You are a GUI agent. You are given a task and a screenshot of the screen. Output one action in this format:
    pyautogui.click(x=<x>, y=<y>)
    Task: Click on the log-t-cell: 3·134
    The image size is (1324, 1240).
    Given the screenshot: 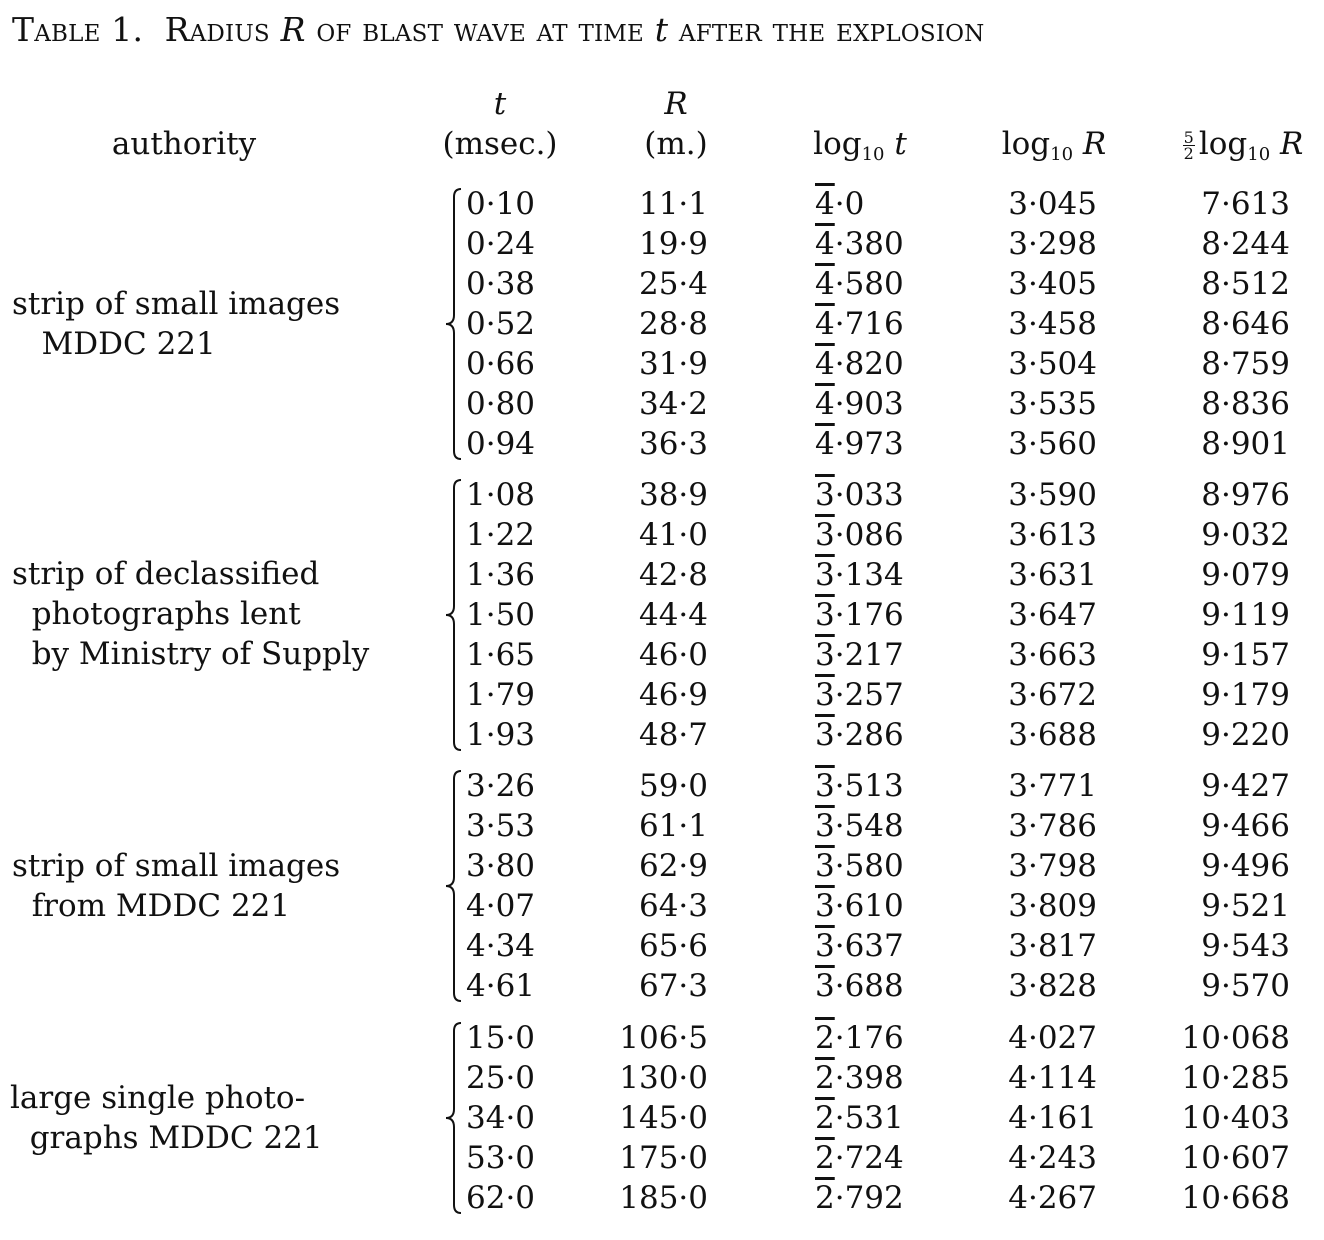 What is the action you would take?
    pyautogui.click(x=875, y=575)
    